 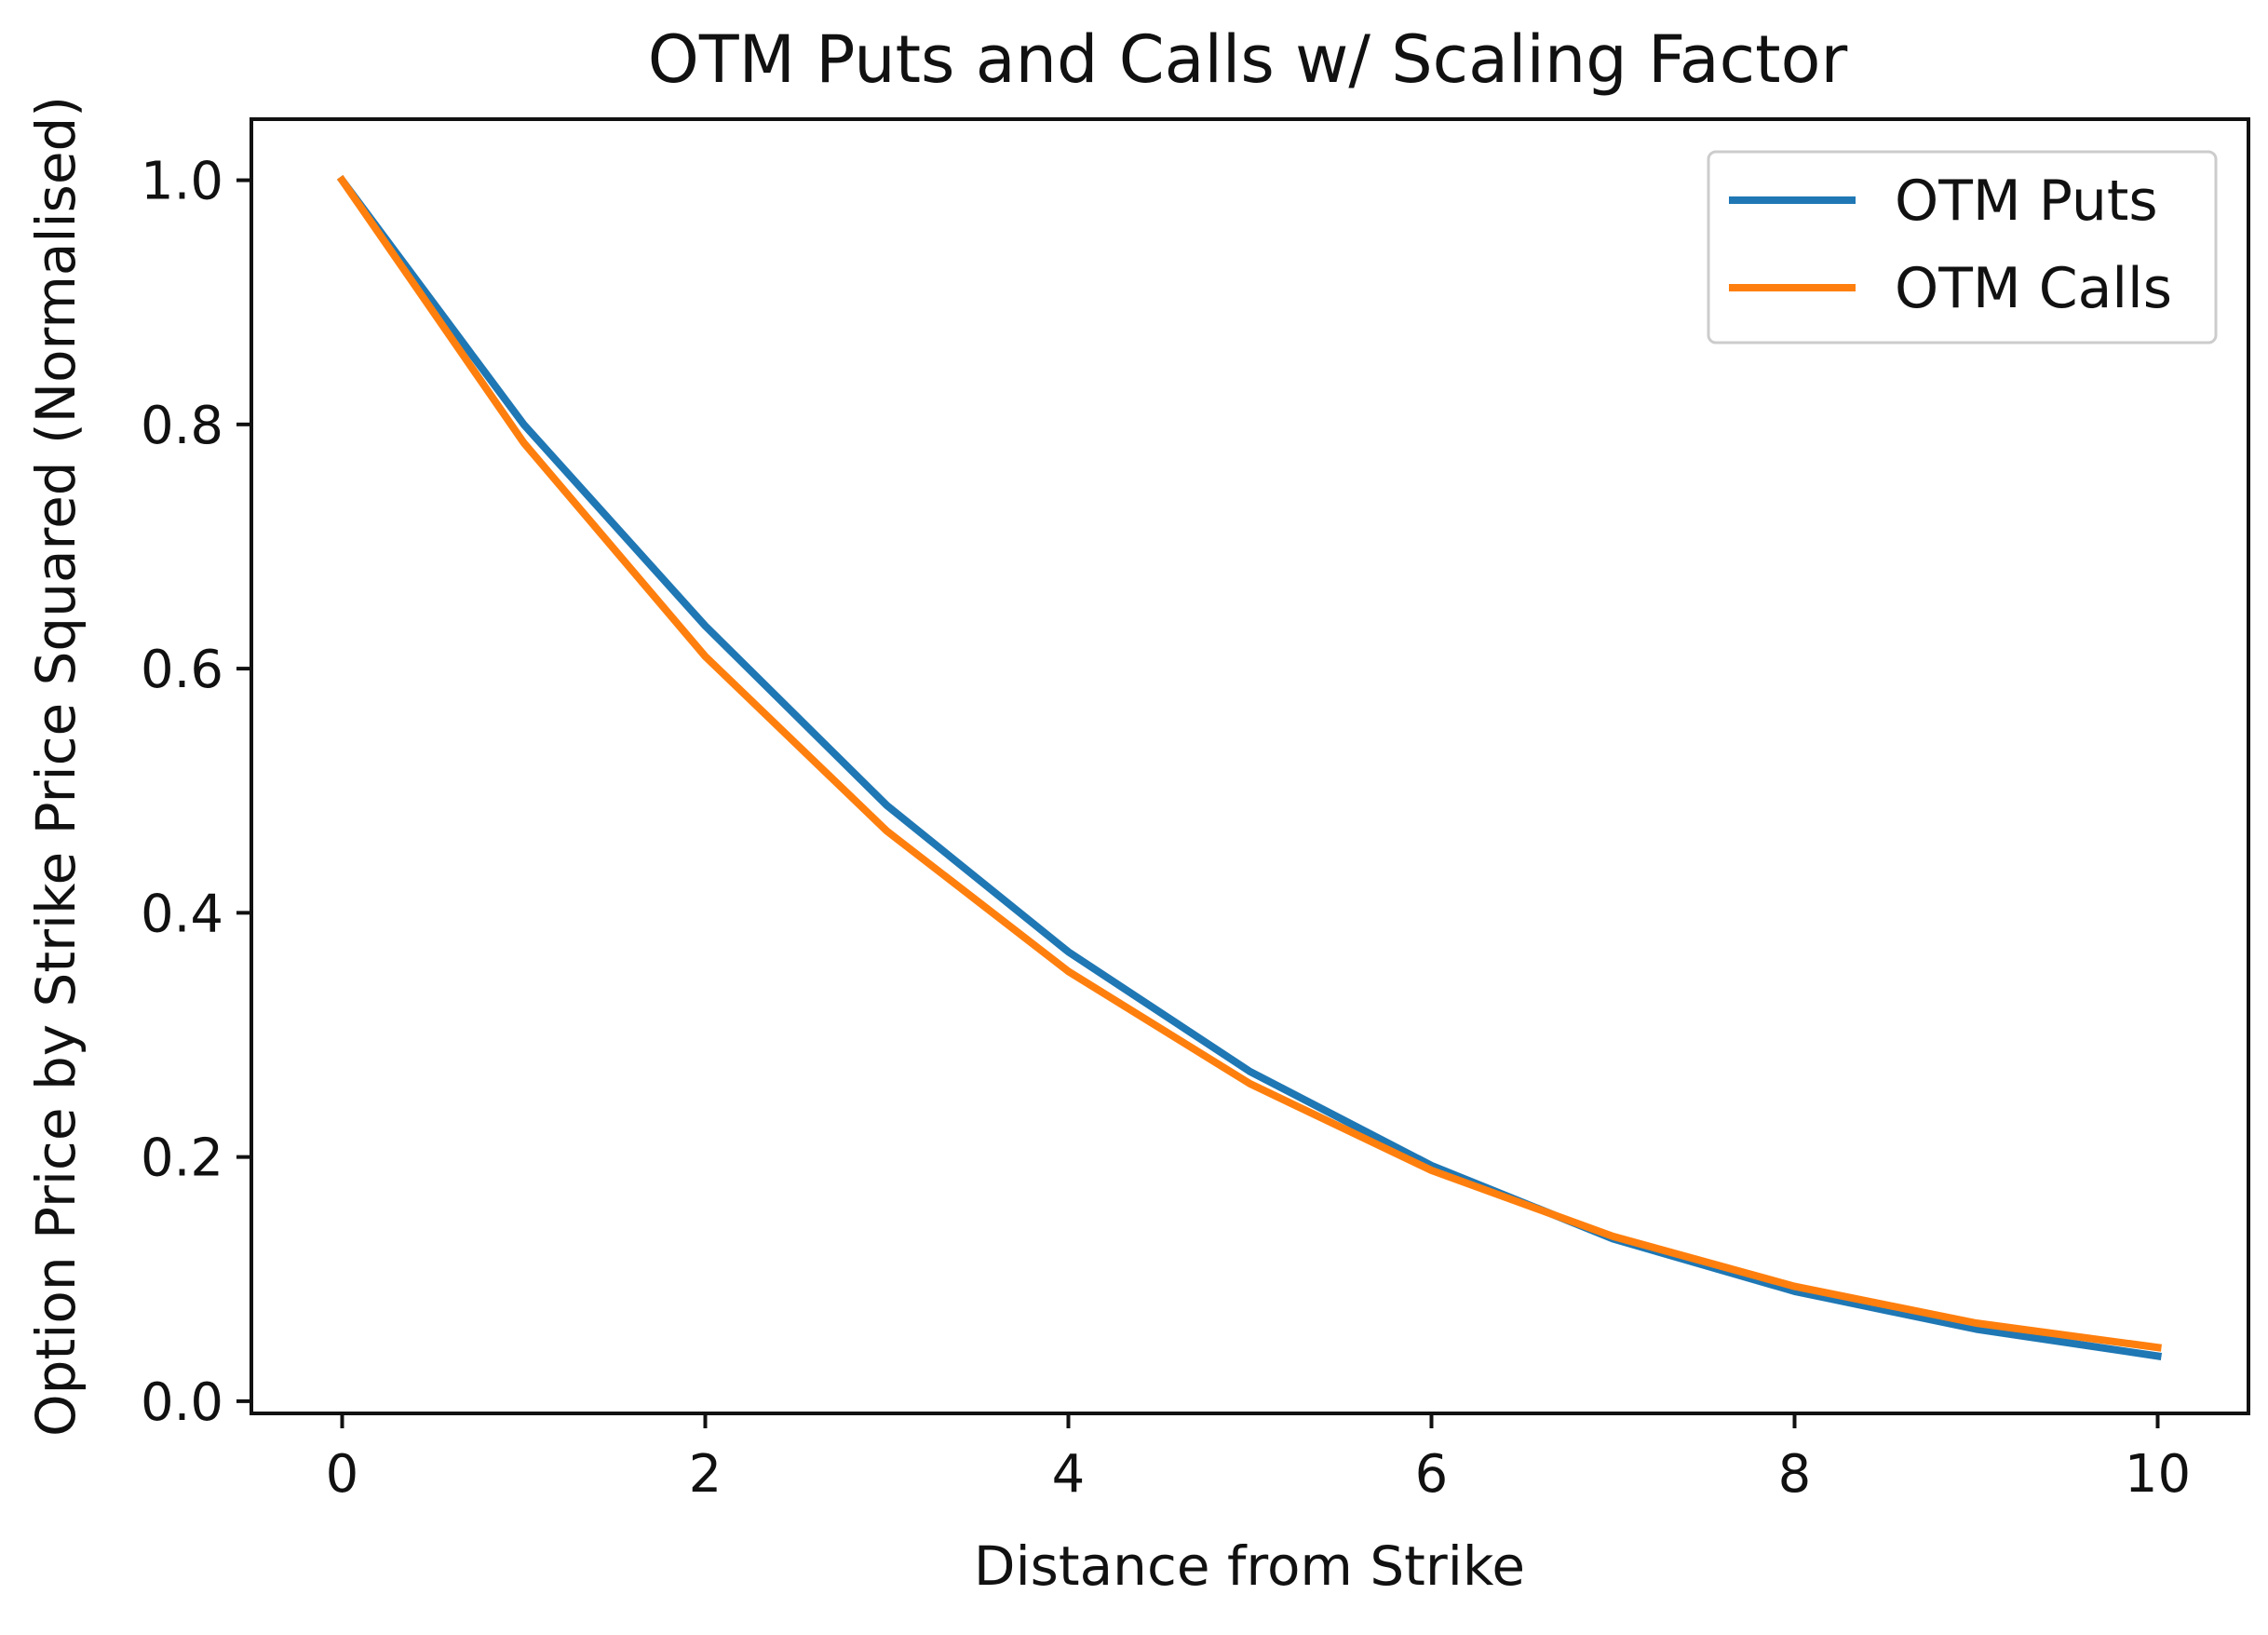 What do you see at coordinates (706, 1474) in the screenshot?
I see `x-tick-label: 2` at bounding box center [706, 1474].